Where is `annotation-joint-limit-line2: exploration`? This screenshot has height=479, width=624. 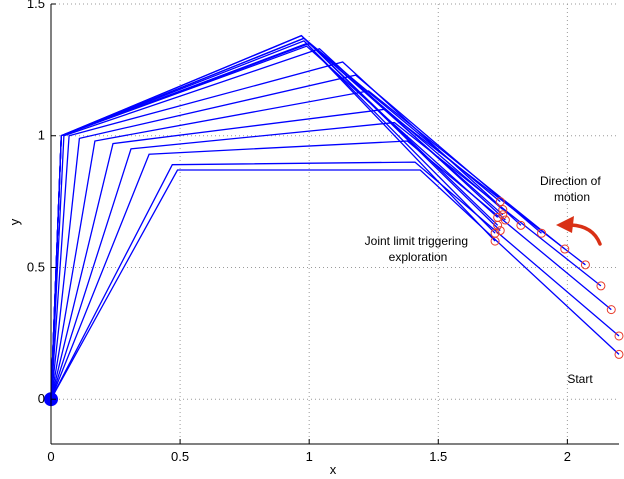
annotation-joint-limit-line2: exploration is located at coordinates (418, 257).